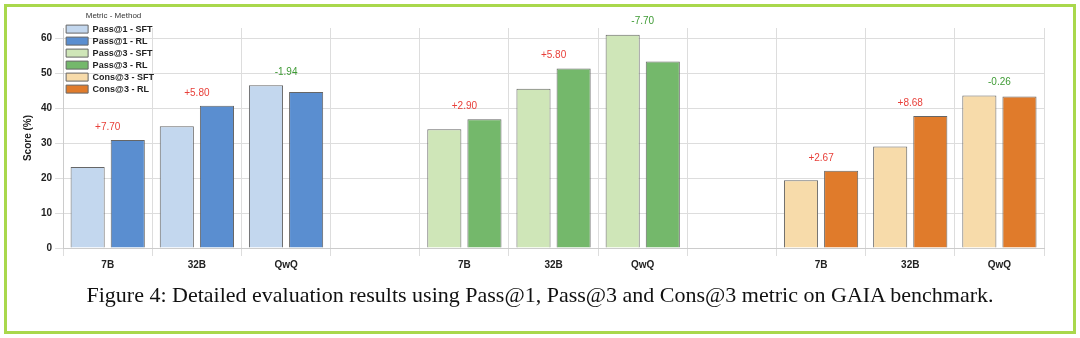  Describe the element at coordinates (120, 64) in the screenshot. I see `legend-label: Pass@3 - RL` at that location.